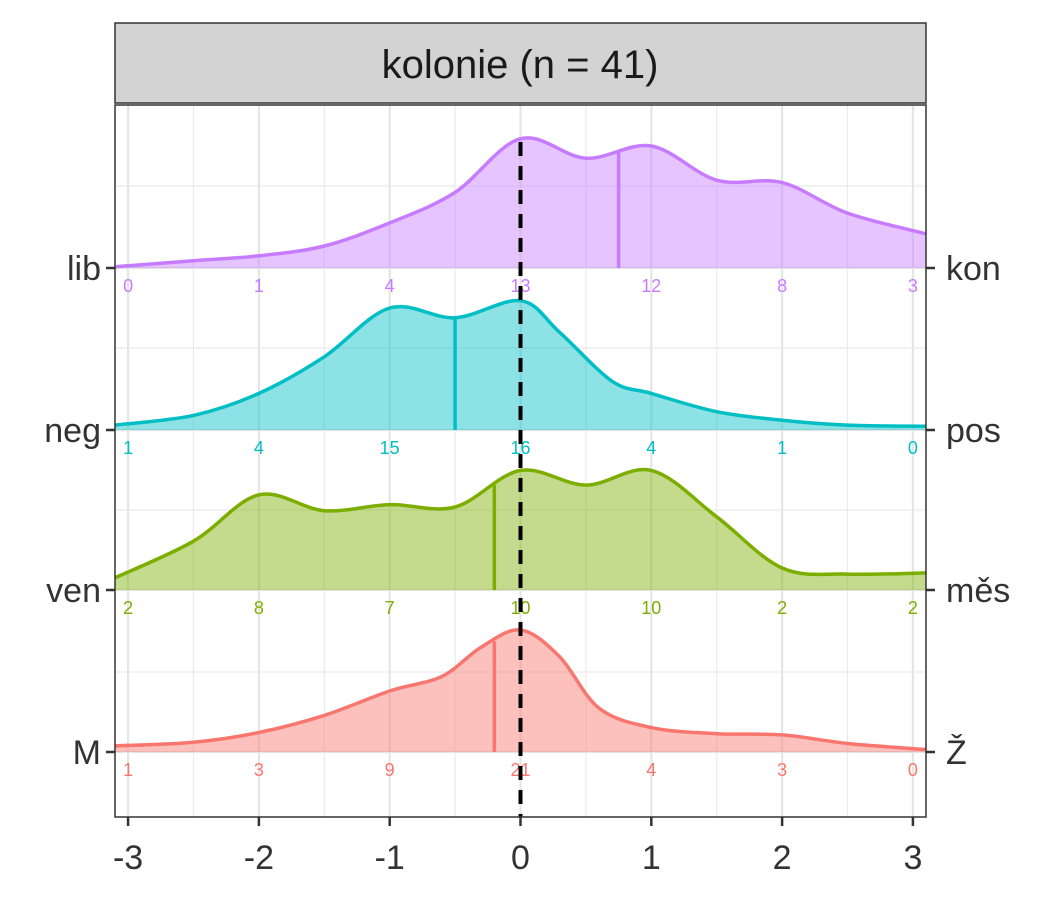 This screenshot has width=1050, height=900. Describe the element at coordinates (973, 431) in the screenshot. I see `y-label-right: pos` at that location.